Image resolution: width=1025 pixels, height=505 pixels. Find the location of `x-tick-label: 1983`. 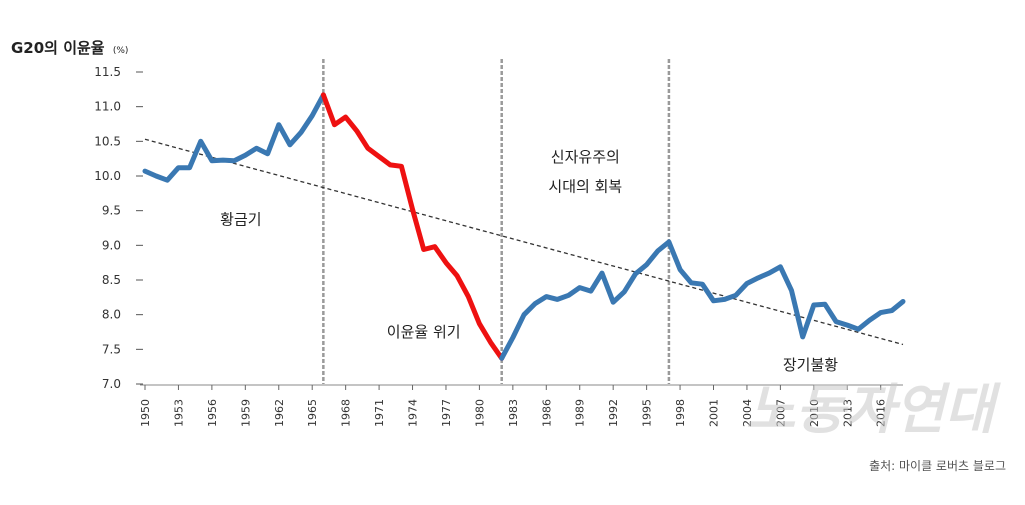

x-tick-label: 1983 is located at coordinates (513, 413).